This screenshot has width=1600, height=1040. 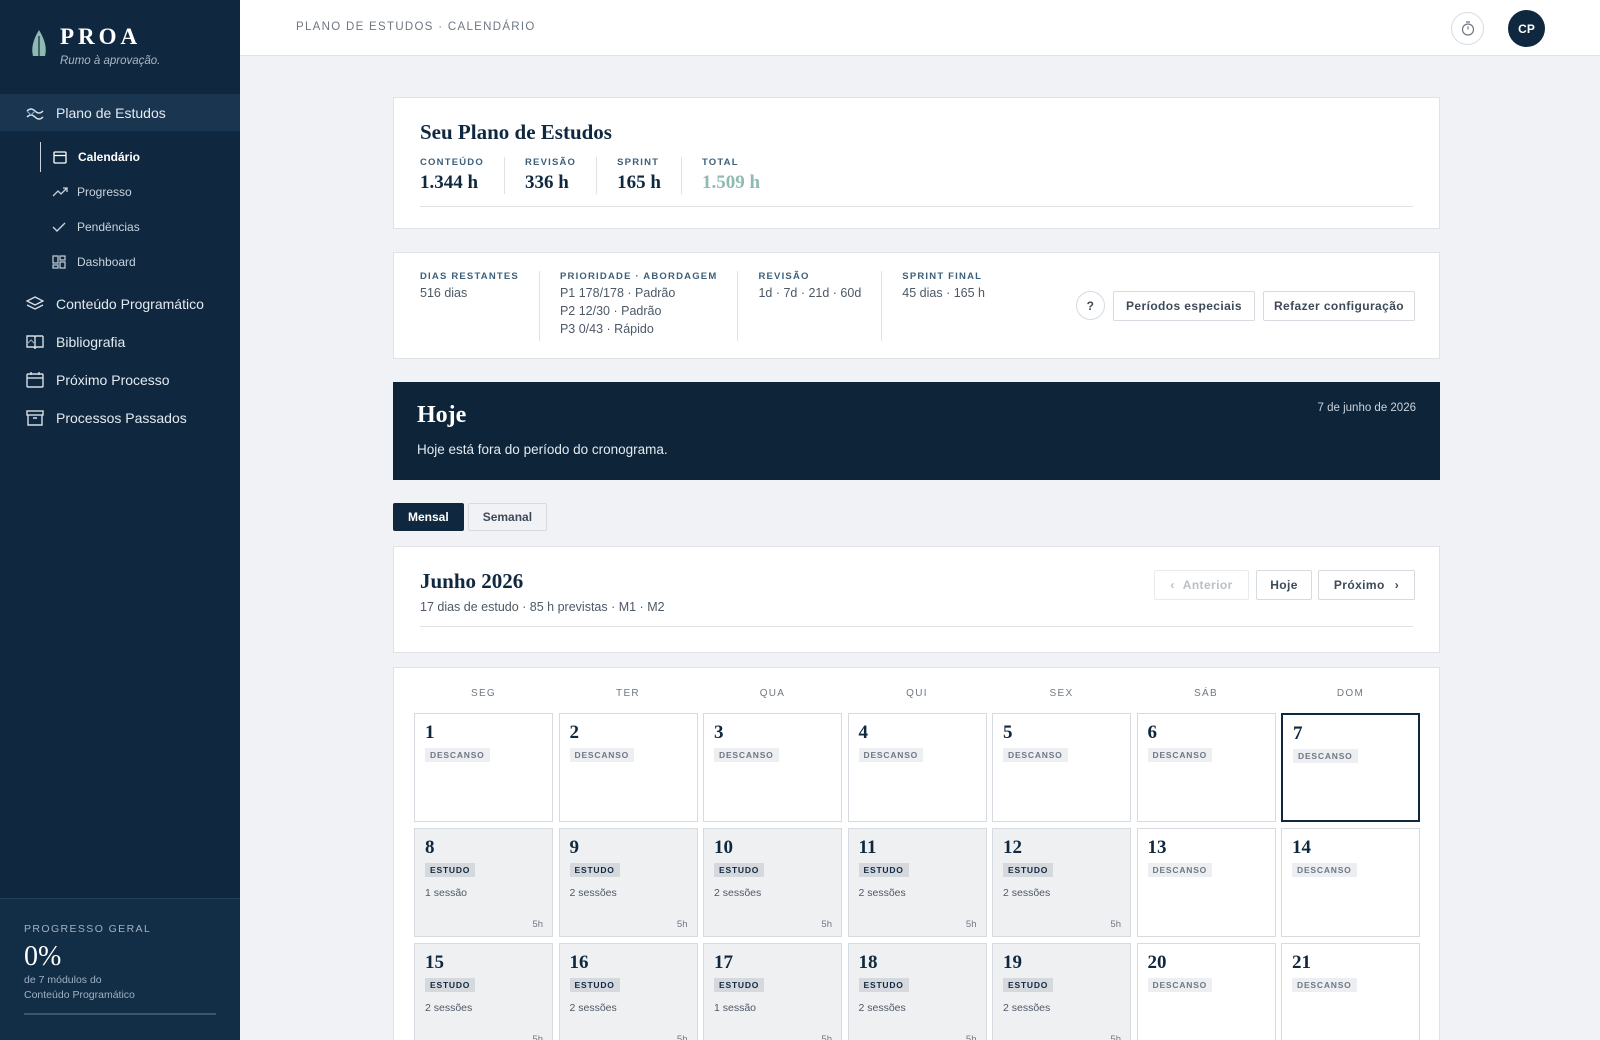 I want to click on button-label: Anterior, so click(x=1207, y=585).